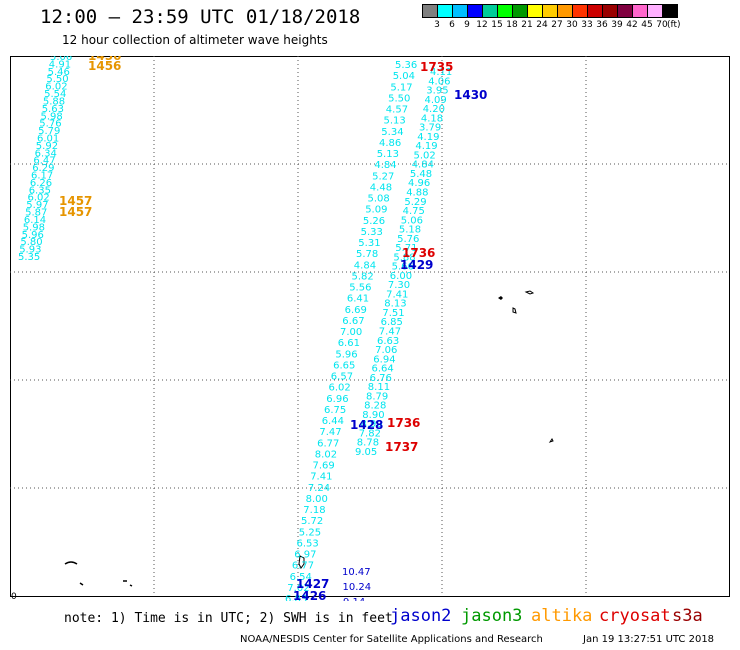 The width and height of the screenshot is (740, 650). Describe the element at coordinates (542, 25) in the screenshot. I see `legend-tick-label: 24` at that location.